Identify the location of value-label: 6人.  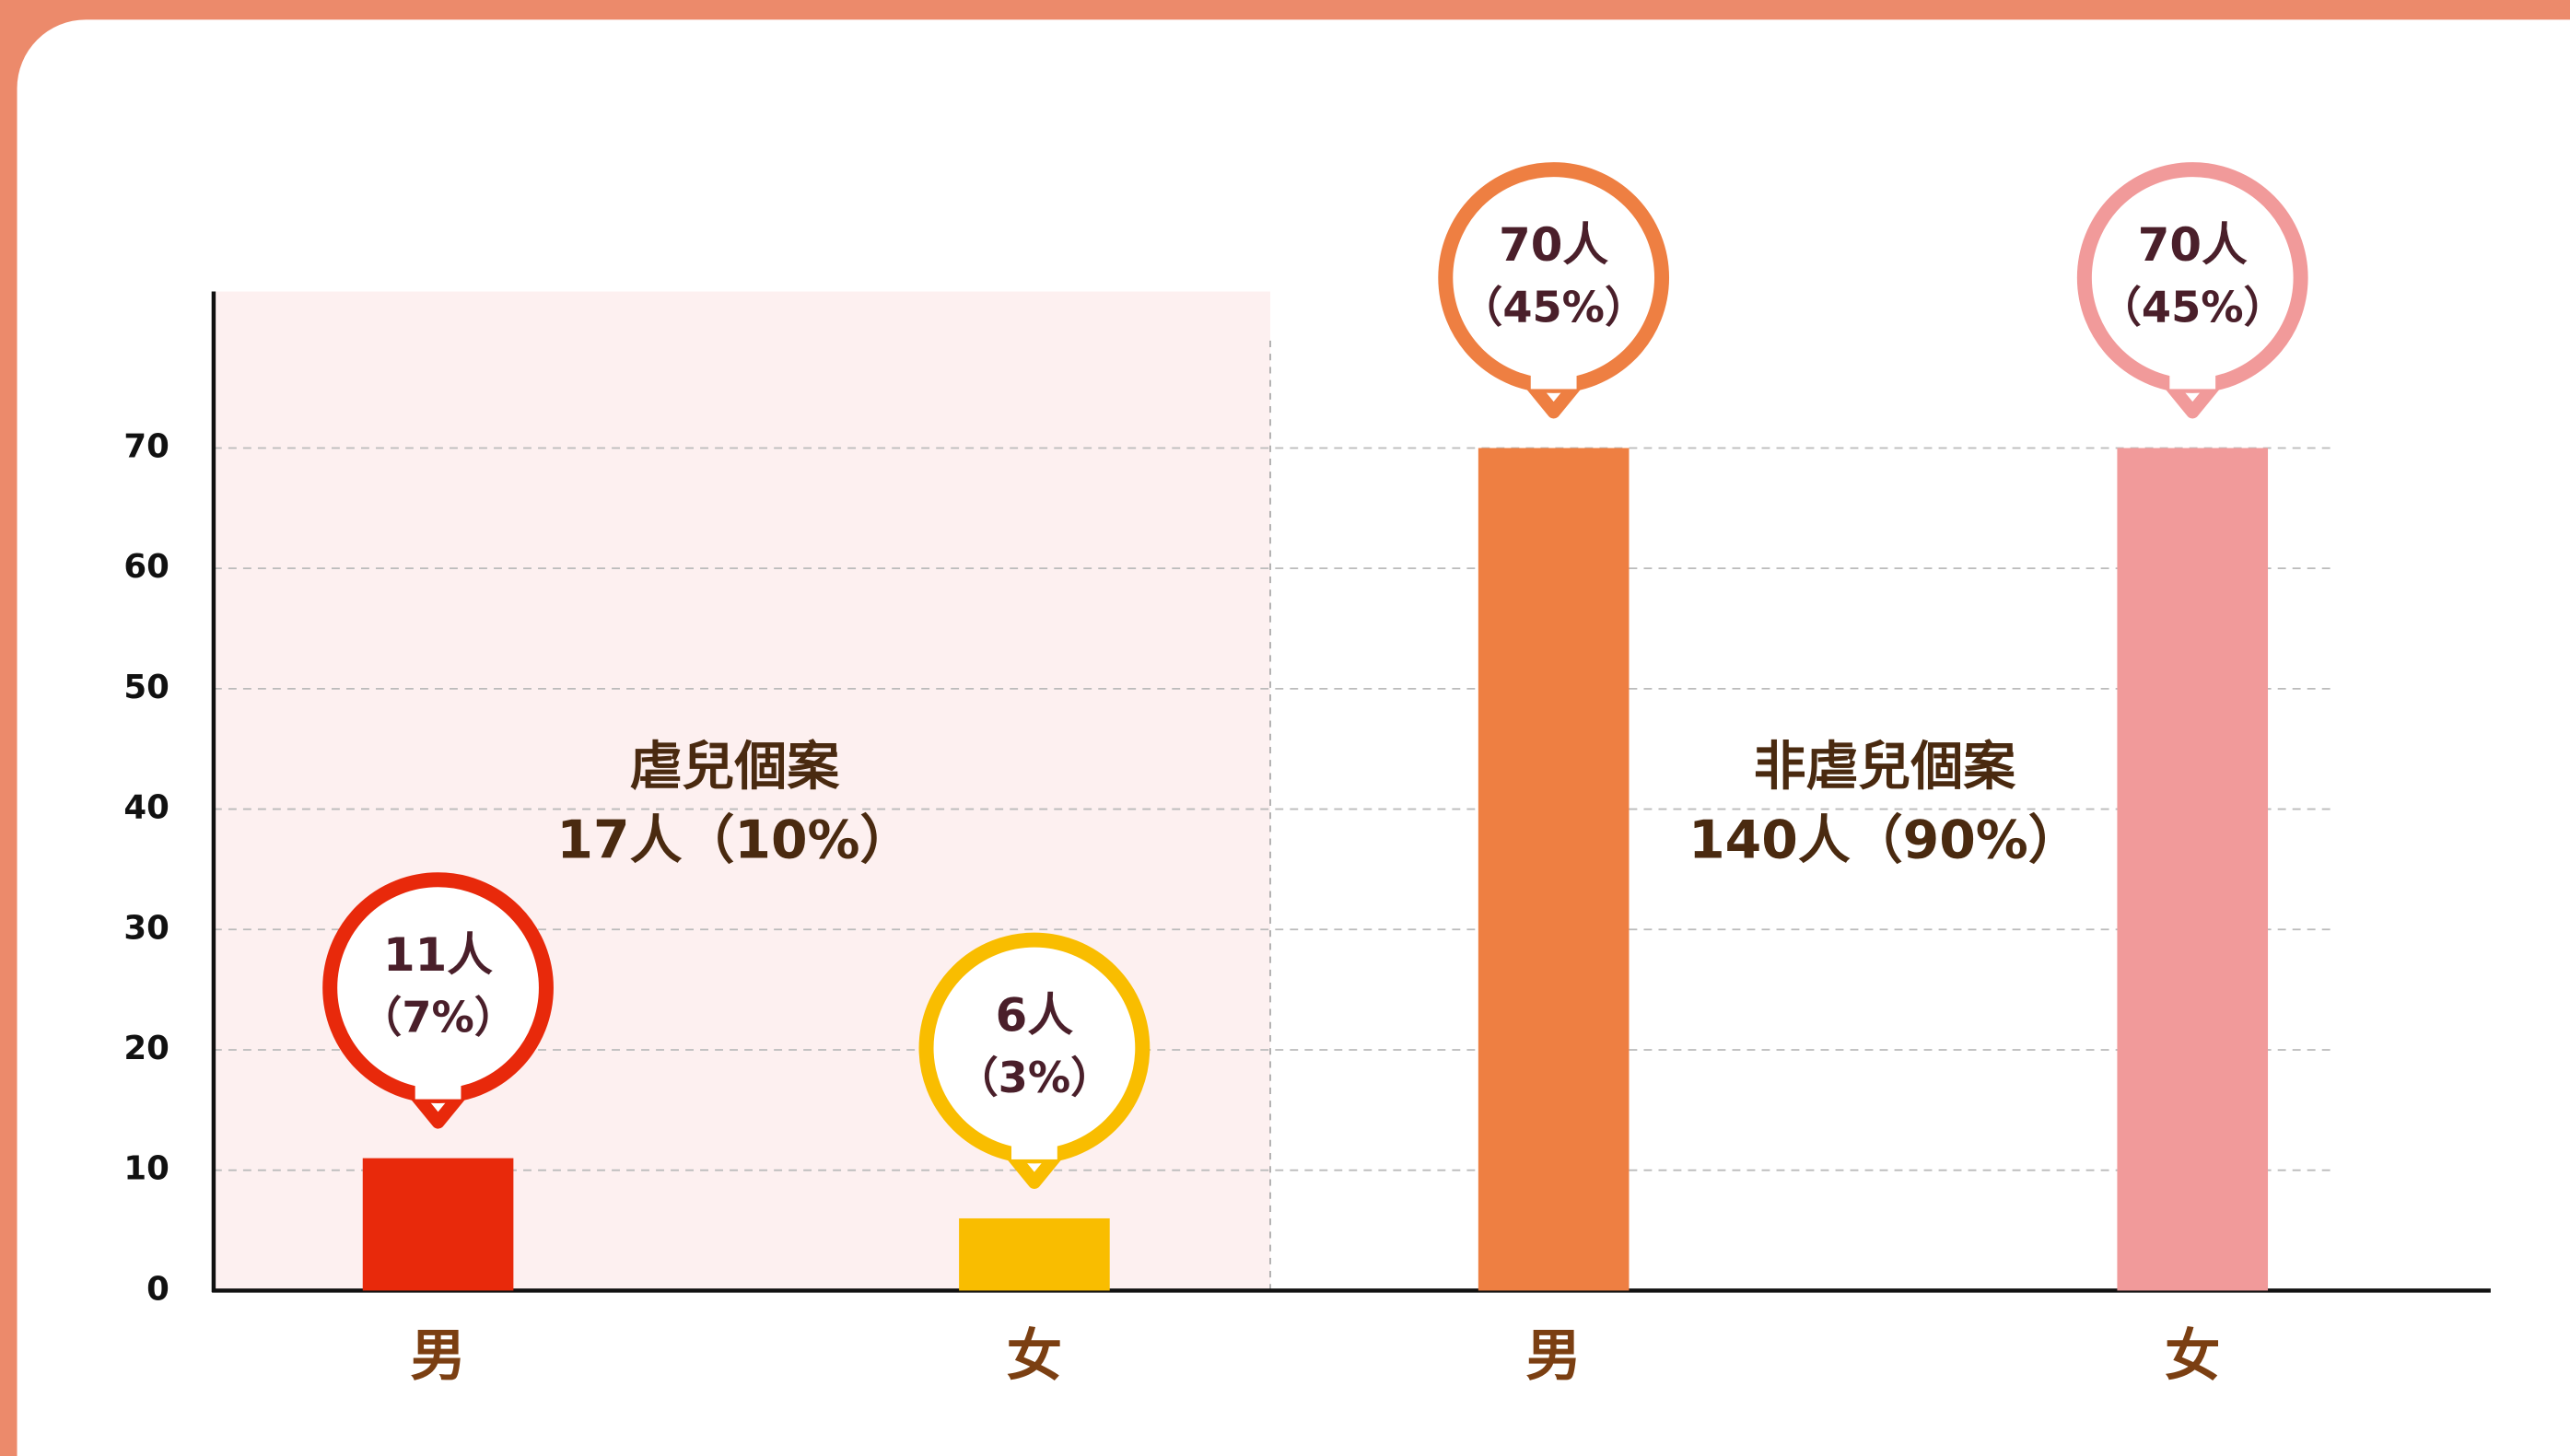
(1035, 1015).